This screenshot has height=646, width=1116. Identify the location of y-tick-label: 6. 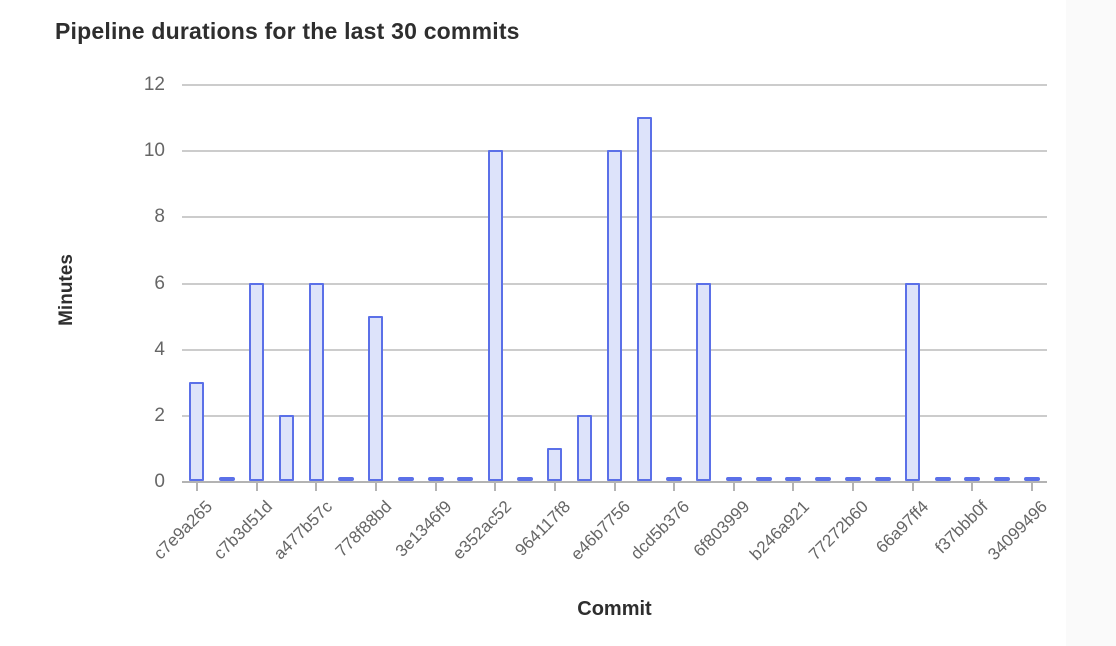
(159, 283).